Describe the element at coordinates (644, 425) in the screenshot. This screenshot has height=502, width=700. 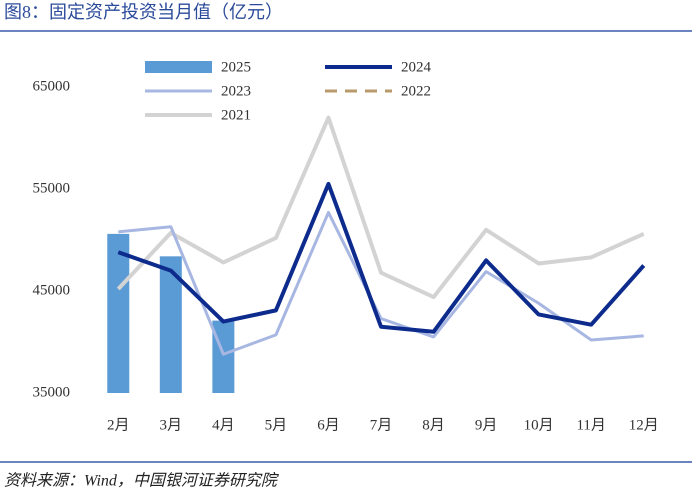
I see `x-tick-label: 12月` at that location.